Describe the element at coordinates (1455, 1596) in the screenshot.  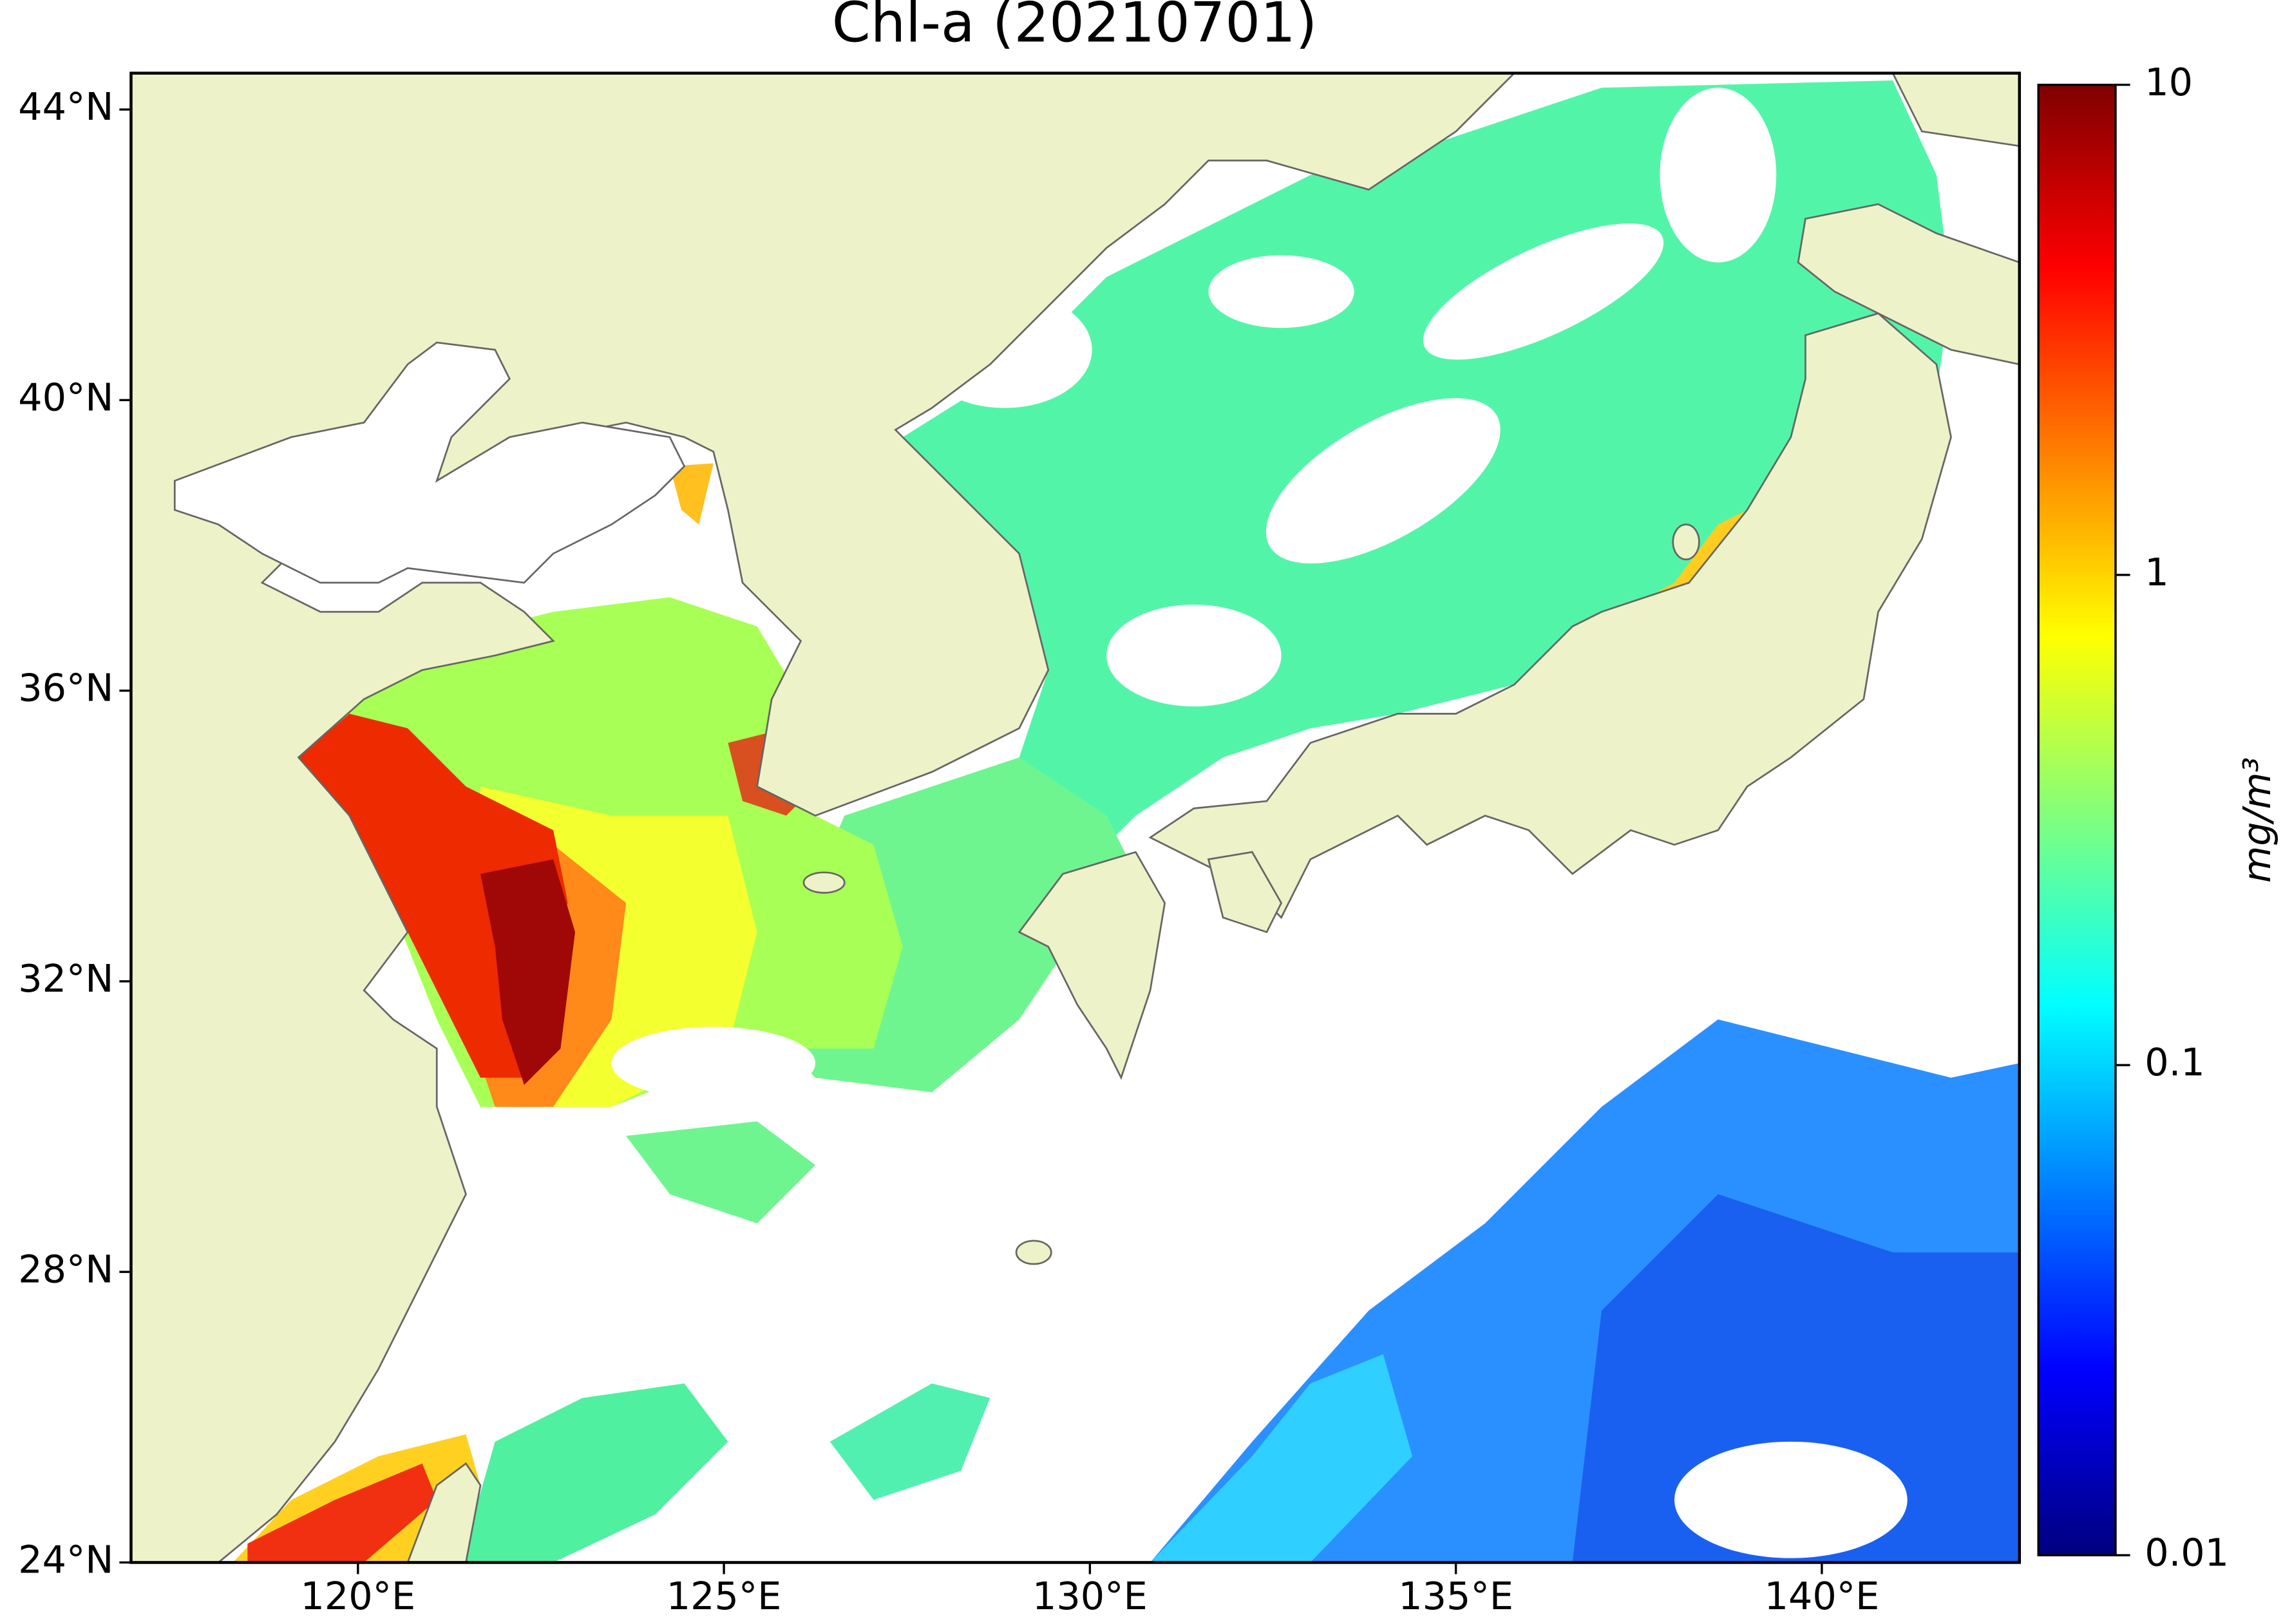
I see `x-tick-label: 135°E` at that location.